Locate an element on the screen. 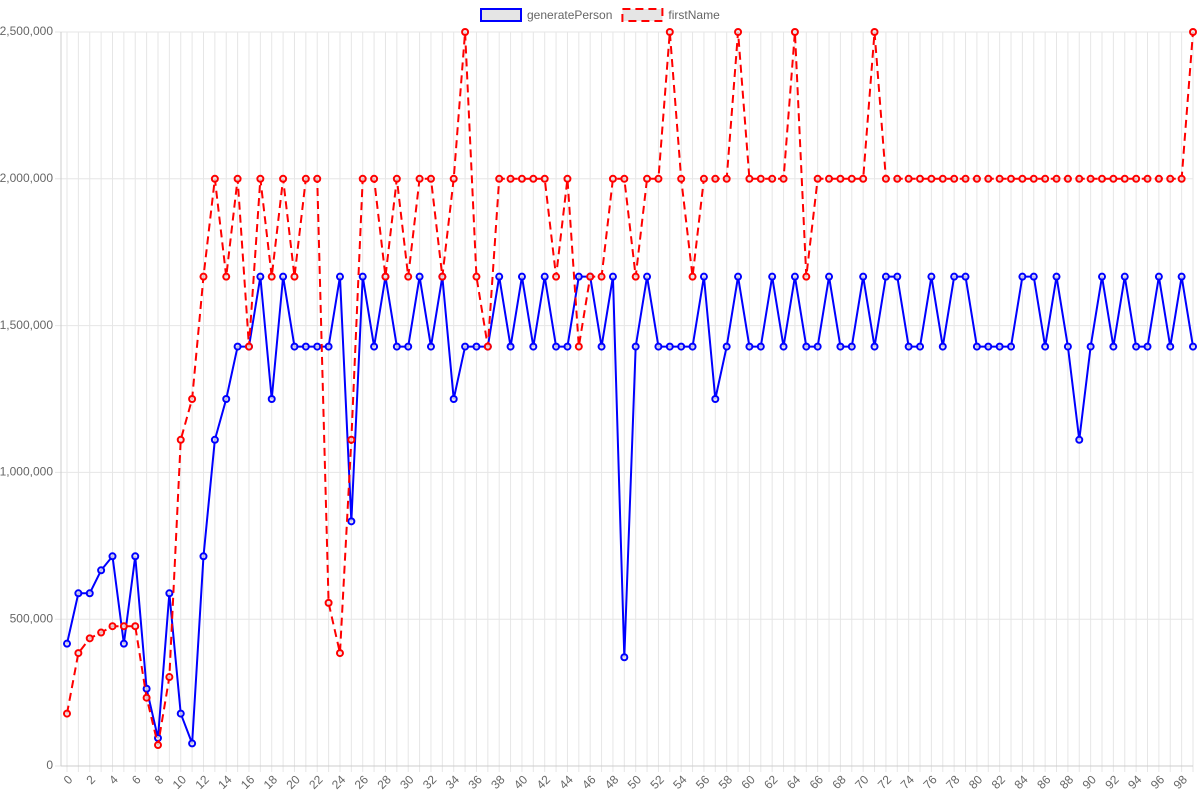 This screenshot has width=1200, height=800. x-tick-label: 78 is located at coordinates (953, 782).